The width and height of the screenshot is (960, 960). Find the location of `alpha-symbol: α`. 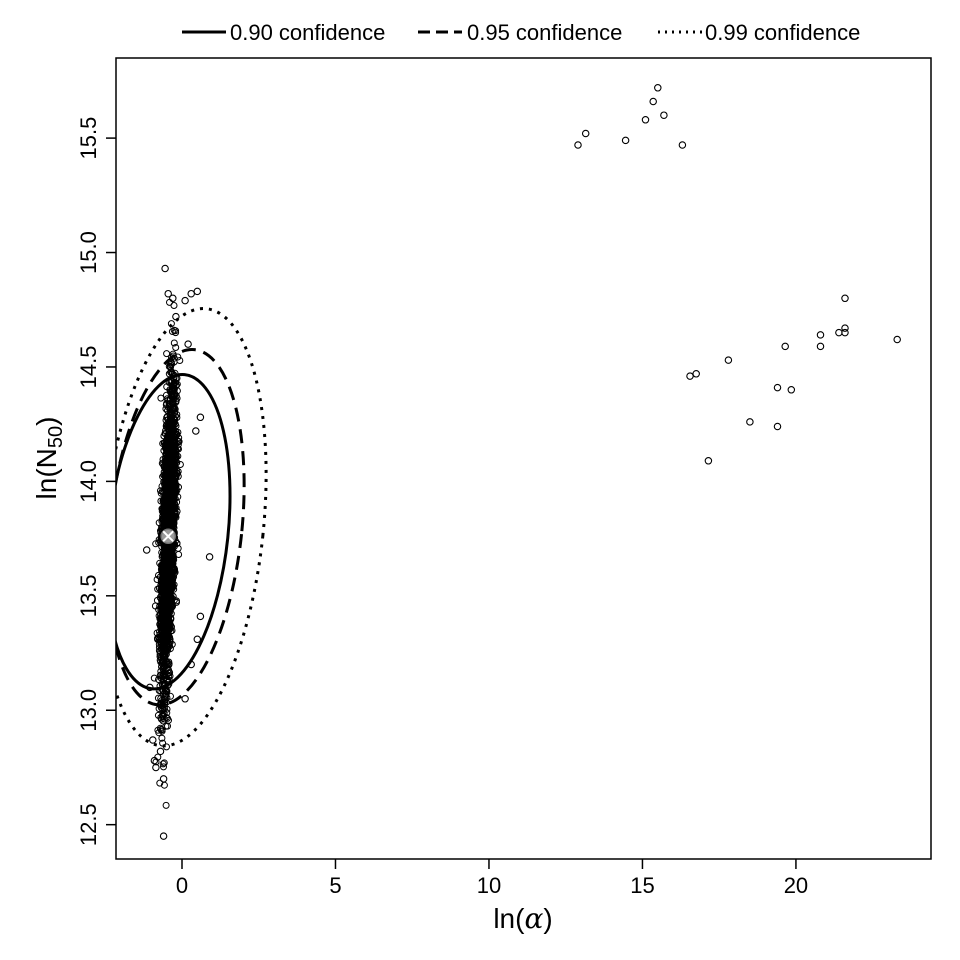

alpha-symbol: α is located at coordinates (533, 918).